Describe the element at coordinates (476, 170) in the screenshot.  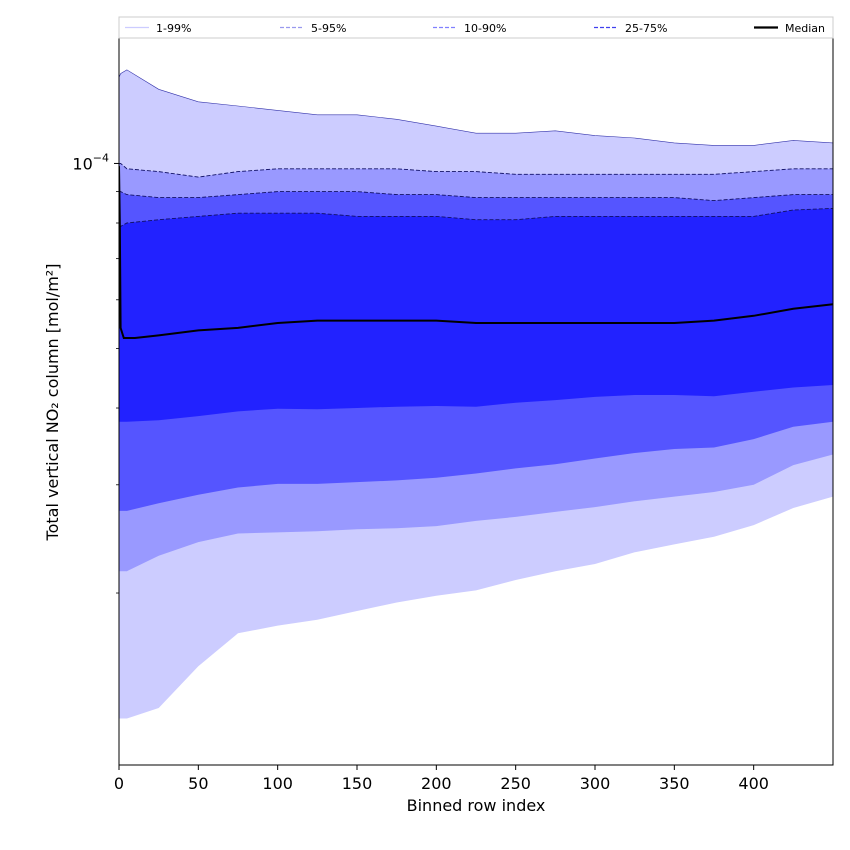
I see `band-upper-line-5-95%` at that location.